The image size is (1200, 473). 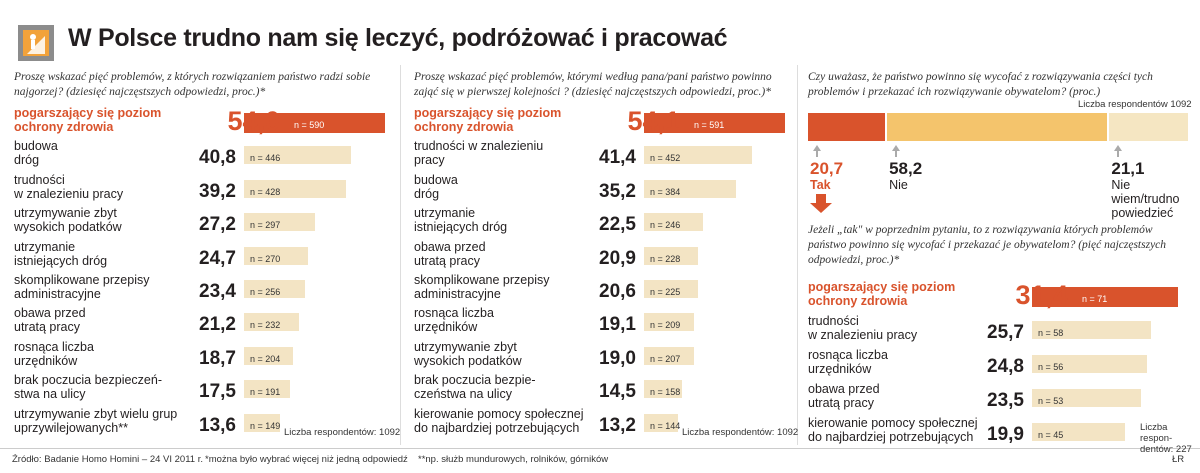 I want to click on n-label: n = 256, so click(x=265, y=292).